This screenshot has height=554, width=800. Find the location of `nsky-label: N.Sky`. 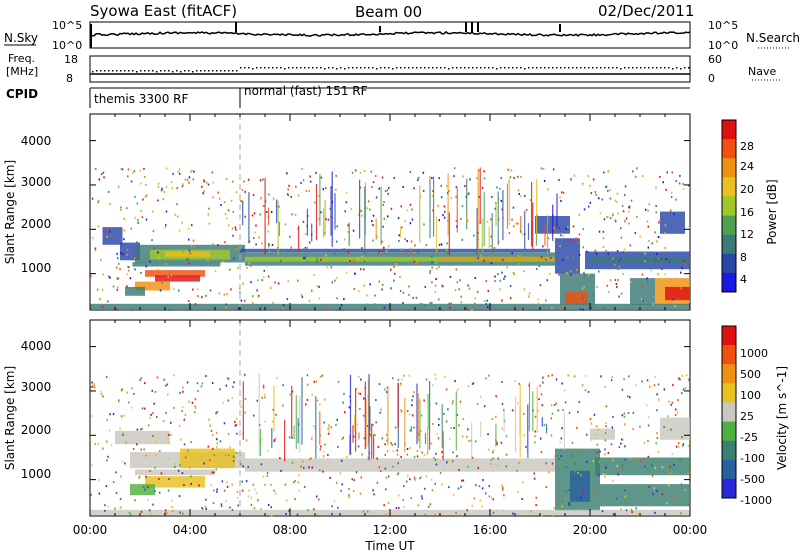

nsky-label: N.Sky is located at coordinates (21, 38).